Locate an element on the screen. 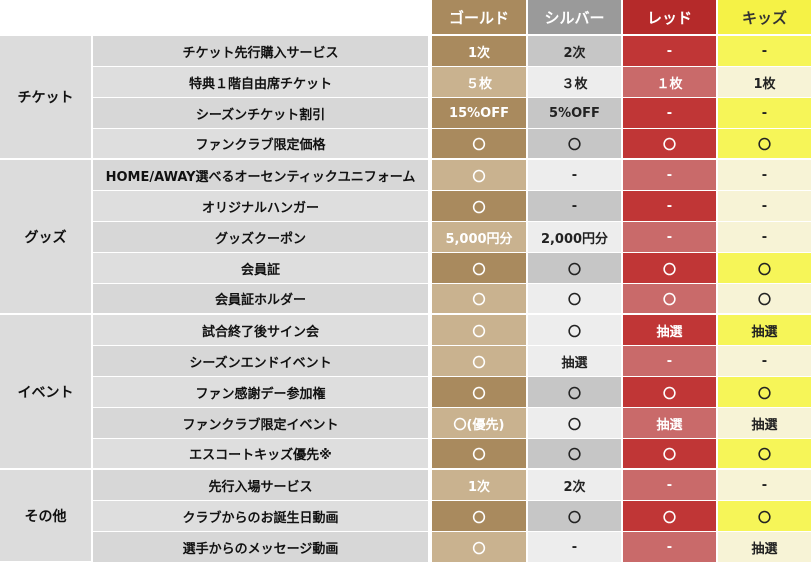  table-row: クラブからのお誕生日動画 〇 〇 〇 〇 is located at coordinates (405, 516).